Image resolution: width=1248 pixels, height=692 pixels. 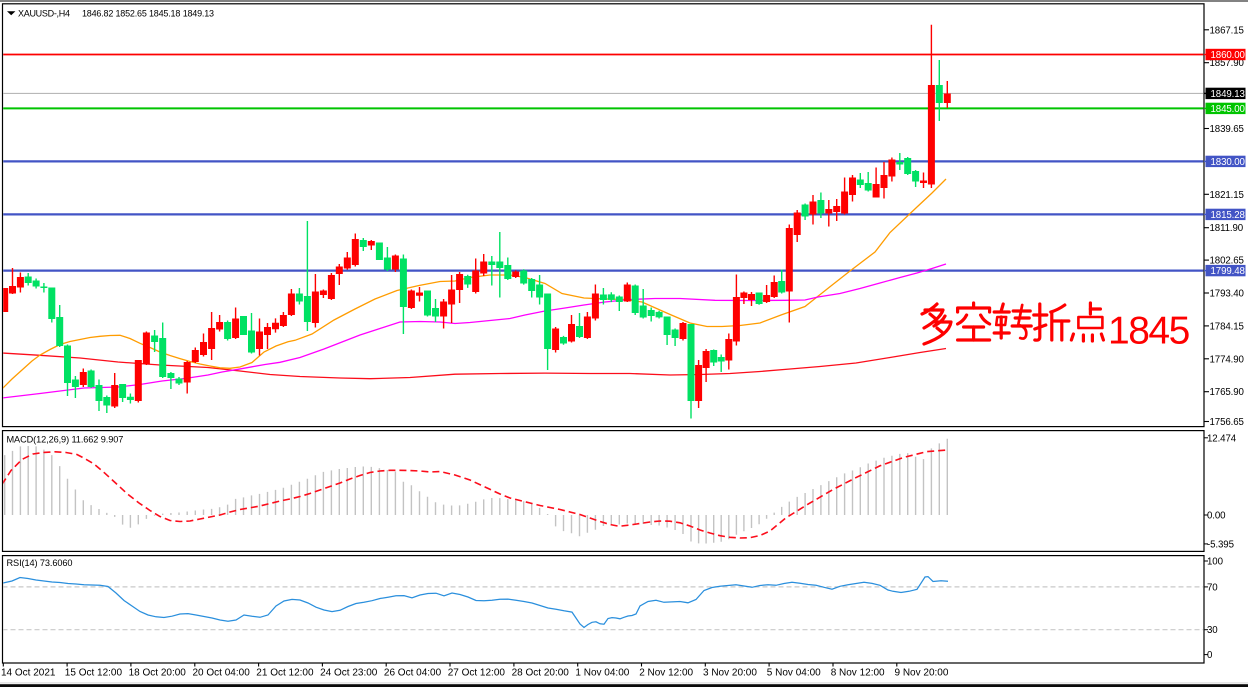 I want to click on svg-text: 1793.40, so click(x=1227, y=294).